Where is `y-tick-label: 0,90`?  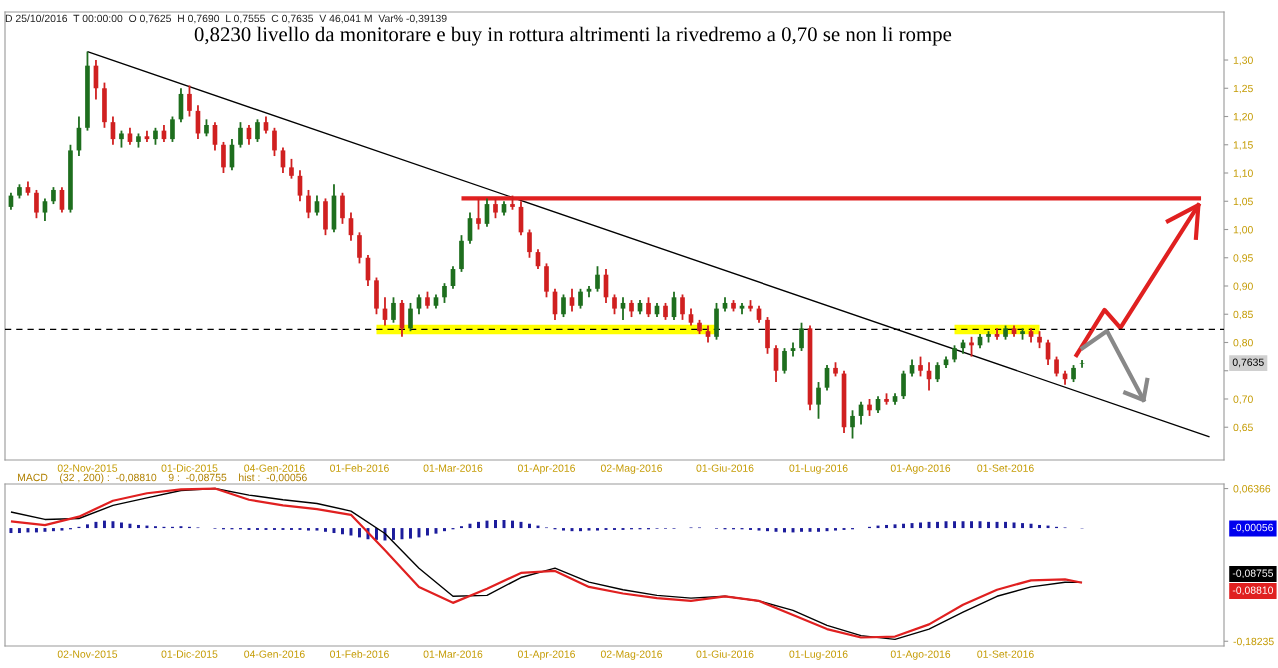 y-tick-label: 0,90 is located at coordinates (1243, 287).